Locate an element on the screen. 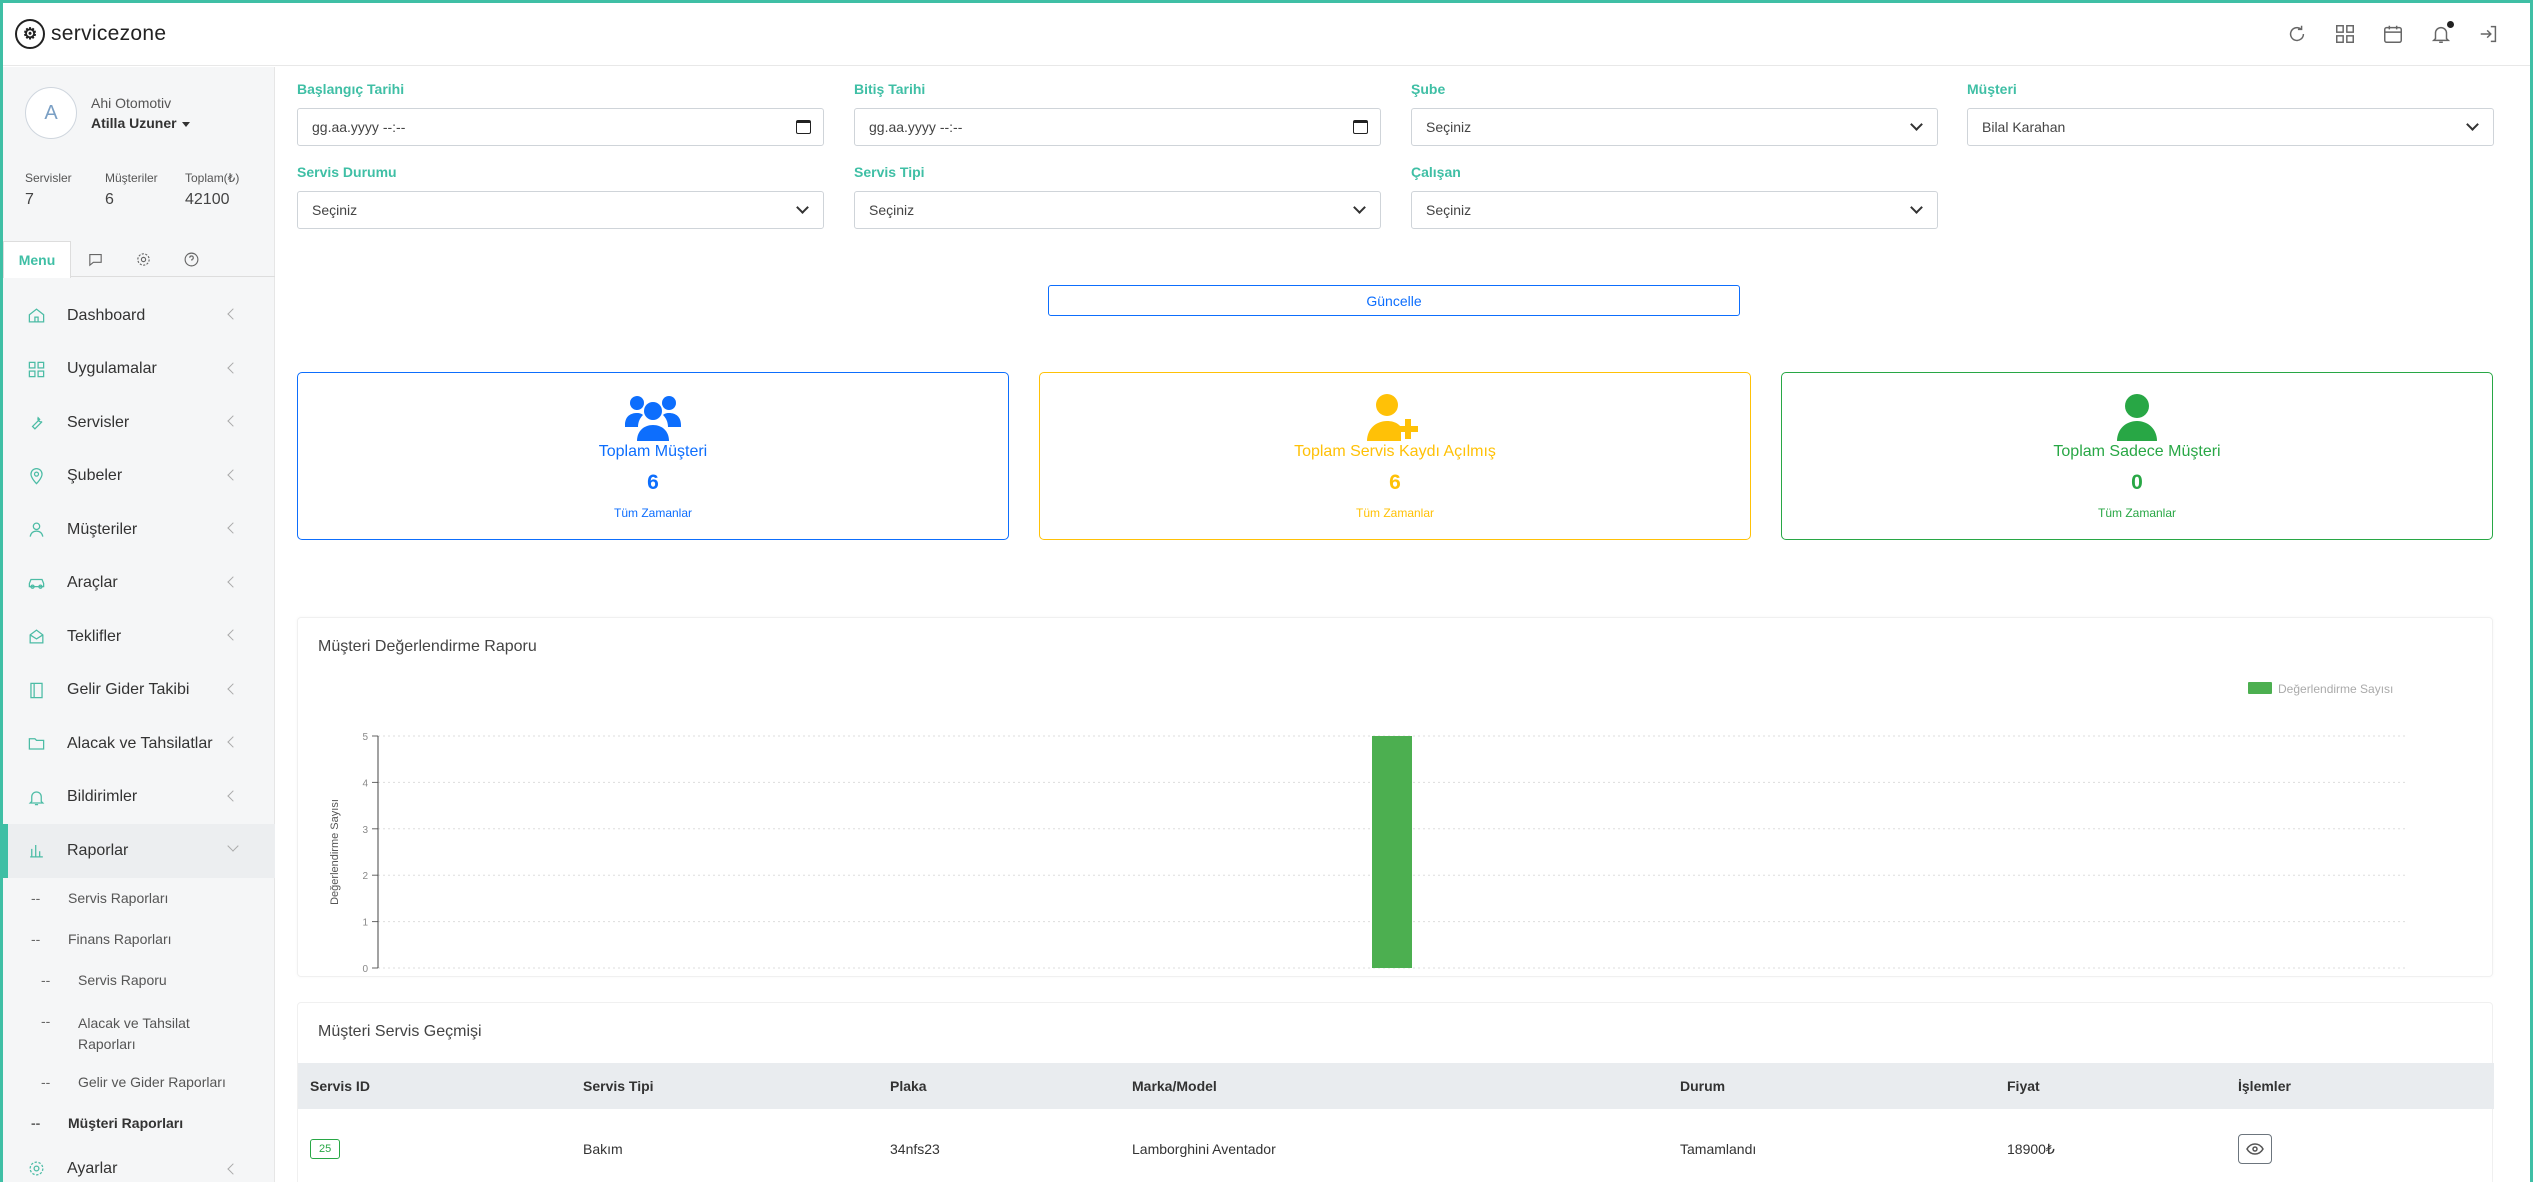 The width and height of the screenshot is (2533, 1182). submenu-customer-reports: -- Müşteri Raporları is located at coordinates (107, 1123).